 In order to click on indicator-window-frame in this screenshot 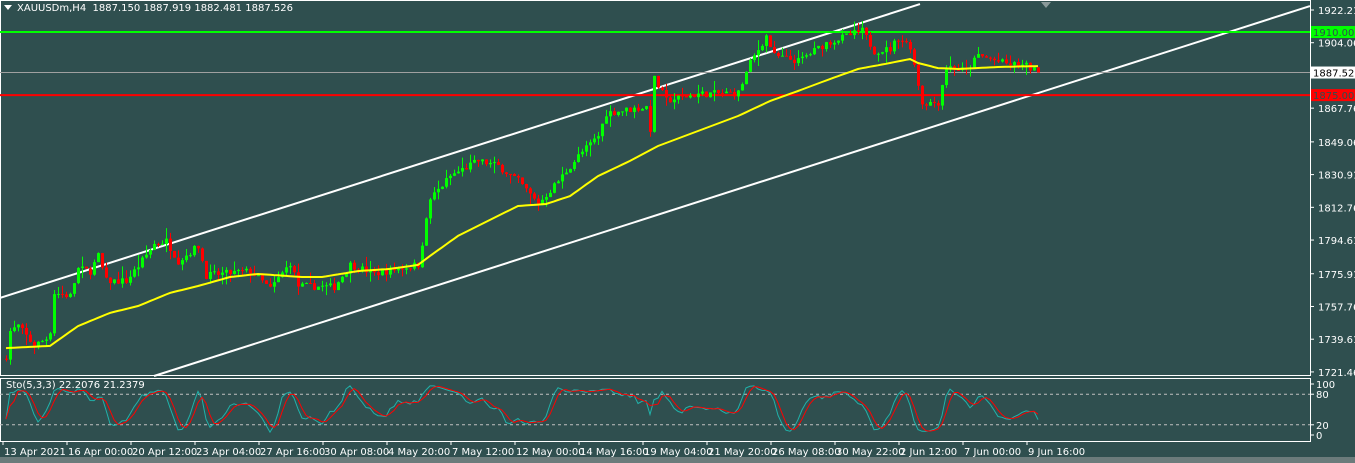, I will do `click(655, 410)`.